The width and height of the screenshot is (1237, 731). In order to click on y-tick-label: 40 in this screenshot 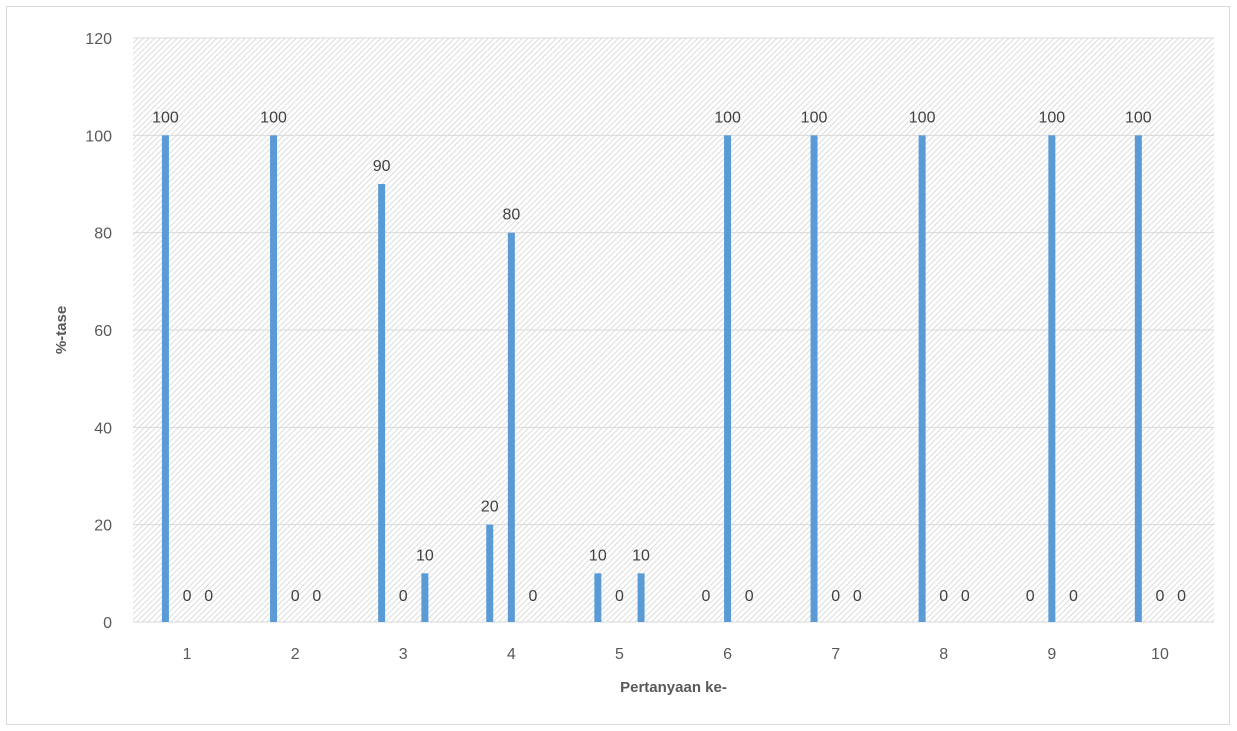, I will do `click(103, 428)`.